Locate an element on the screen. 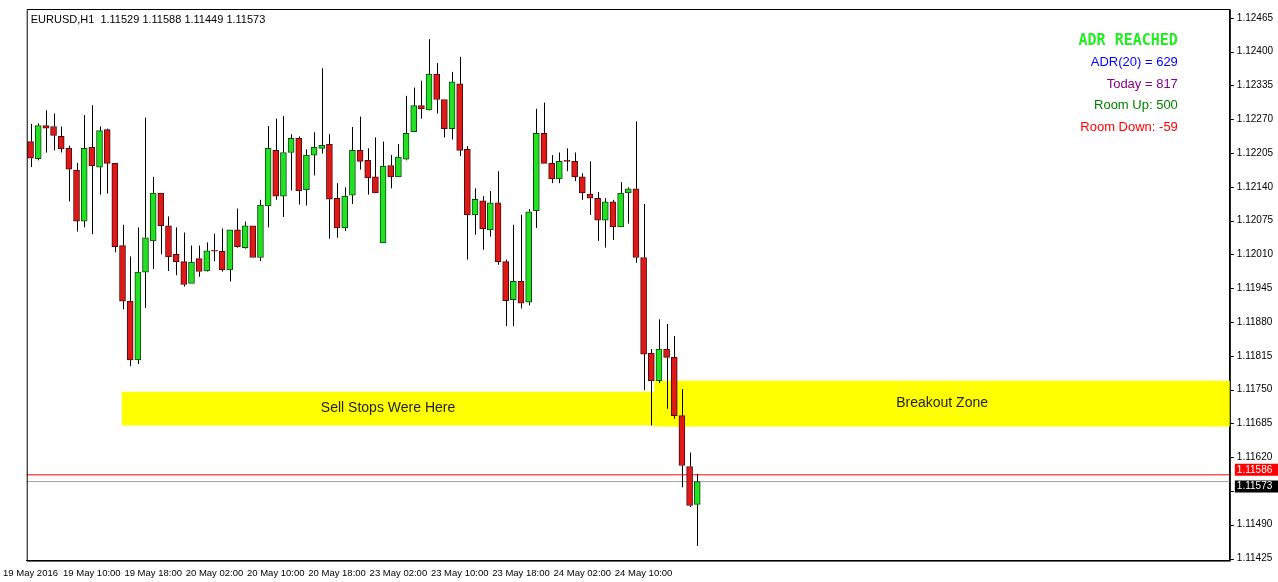 This screenshot has height=582, width=1278. x-tick-label: 20 May 10:00 is located at coordinates (275, 572).